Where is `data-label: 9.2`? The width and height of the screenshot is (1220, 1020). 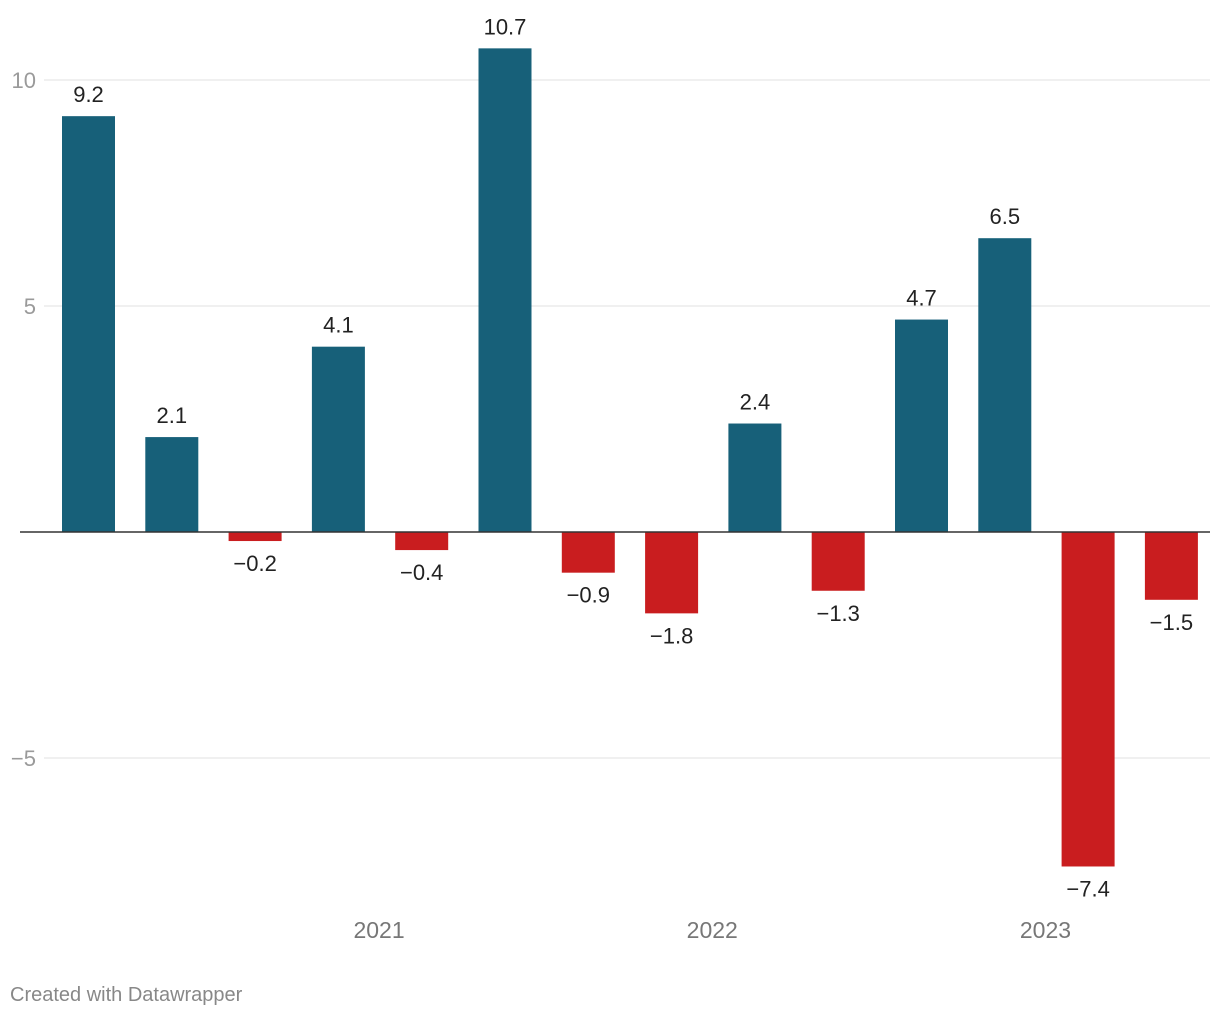
data-label: 9.2 is located at coordinates (88, 94).